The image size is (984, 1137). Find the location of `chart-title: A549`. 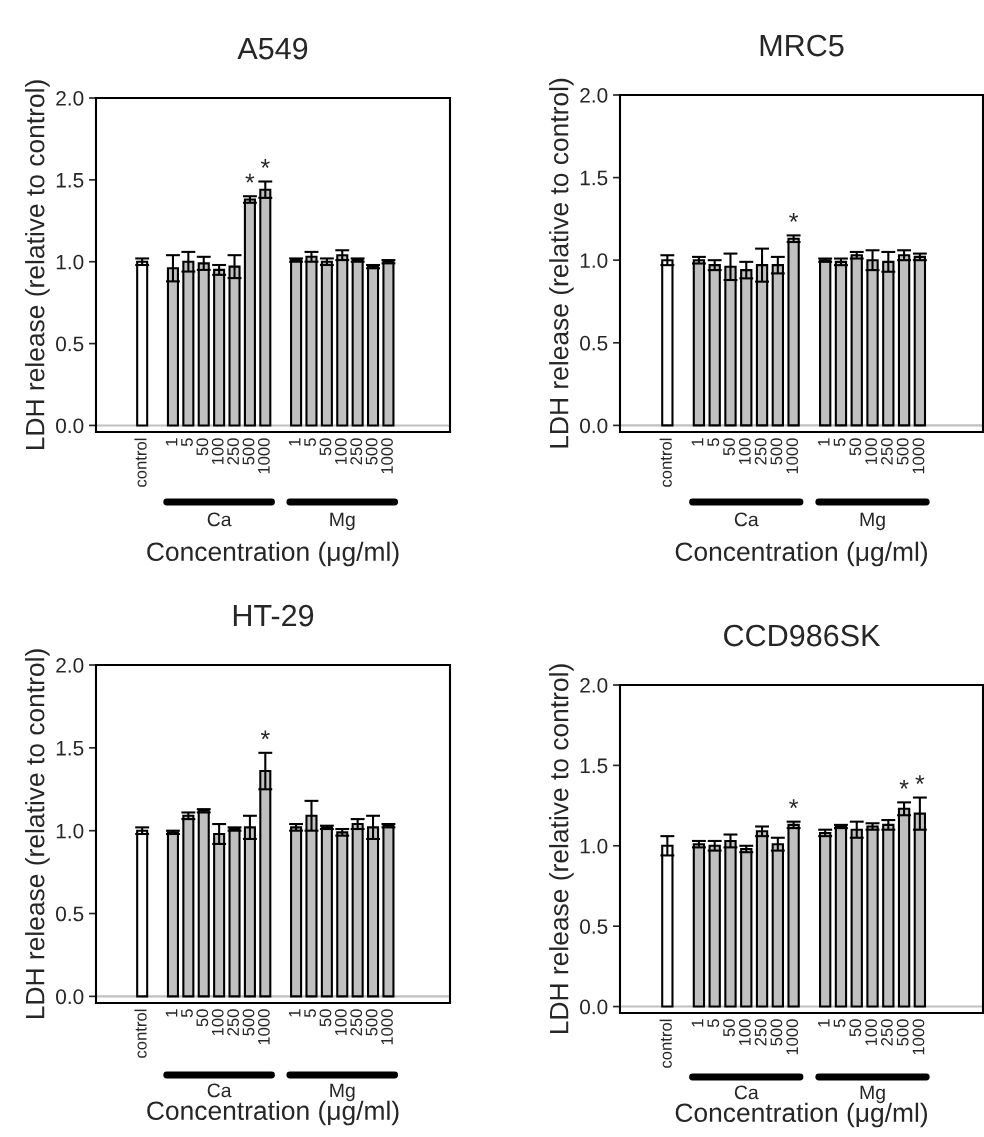

chart-title: A549 is located at coordinates (272, 48).